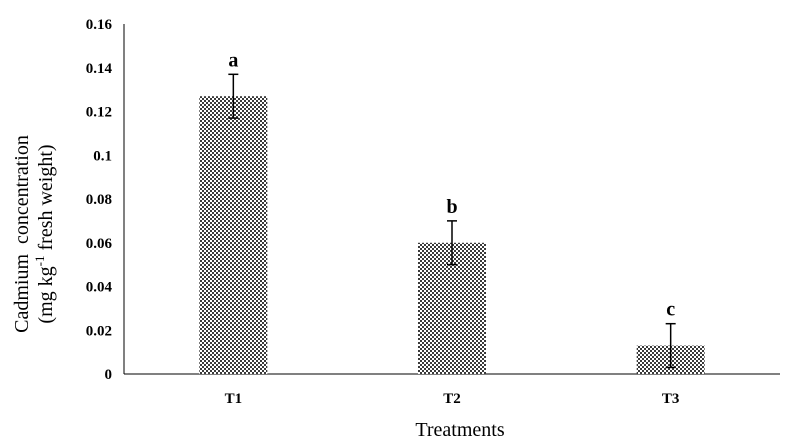  Describe the element at coordinates (22, 234) in the screenshot. I see `y-axis-title-line1: Cadmium concentration` at that location.